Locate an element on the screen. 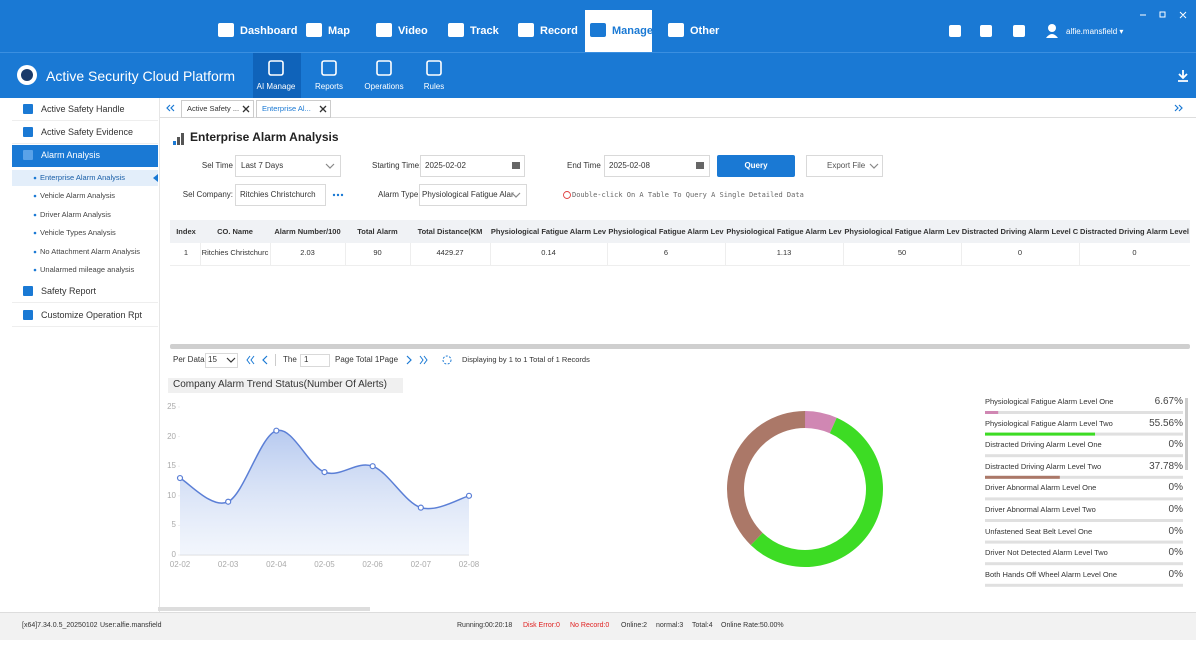 This screenshot has width=1196, height=653. label: Sel Company: is located at coordinates (207, 194).